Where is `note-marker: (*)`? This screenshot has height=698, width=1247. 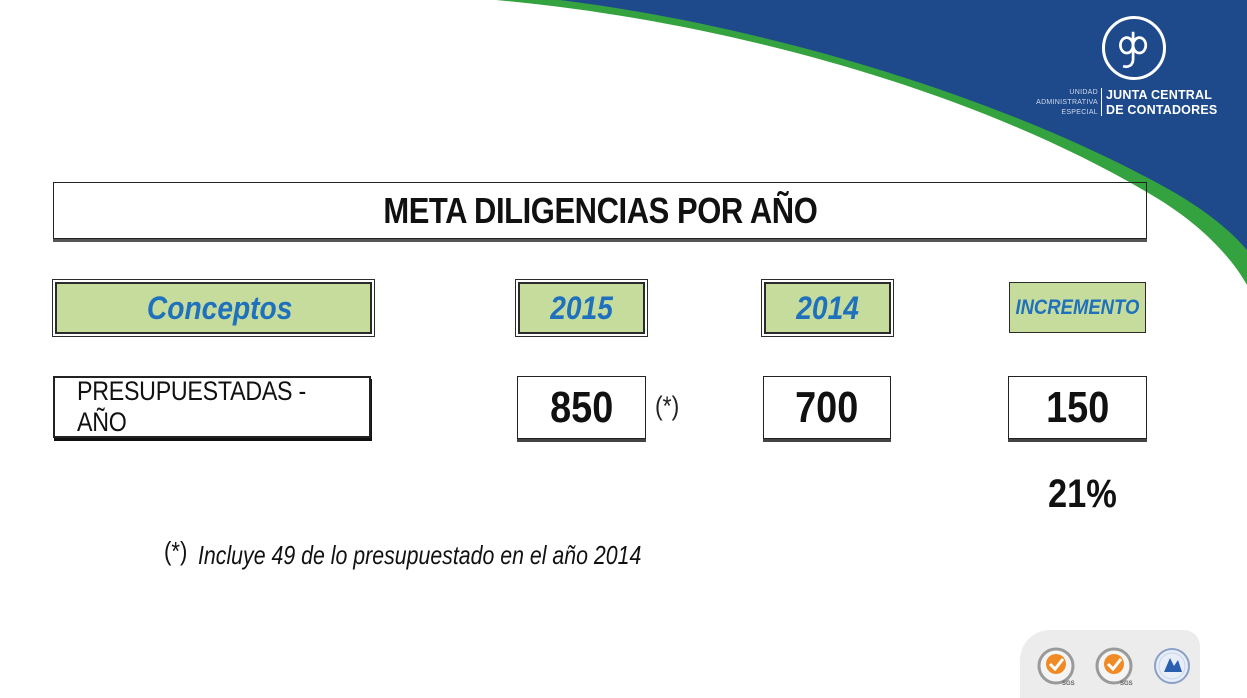
note-marker: (*) is located at coordinates (667, 406).